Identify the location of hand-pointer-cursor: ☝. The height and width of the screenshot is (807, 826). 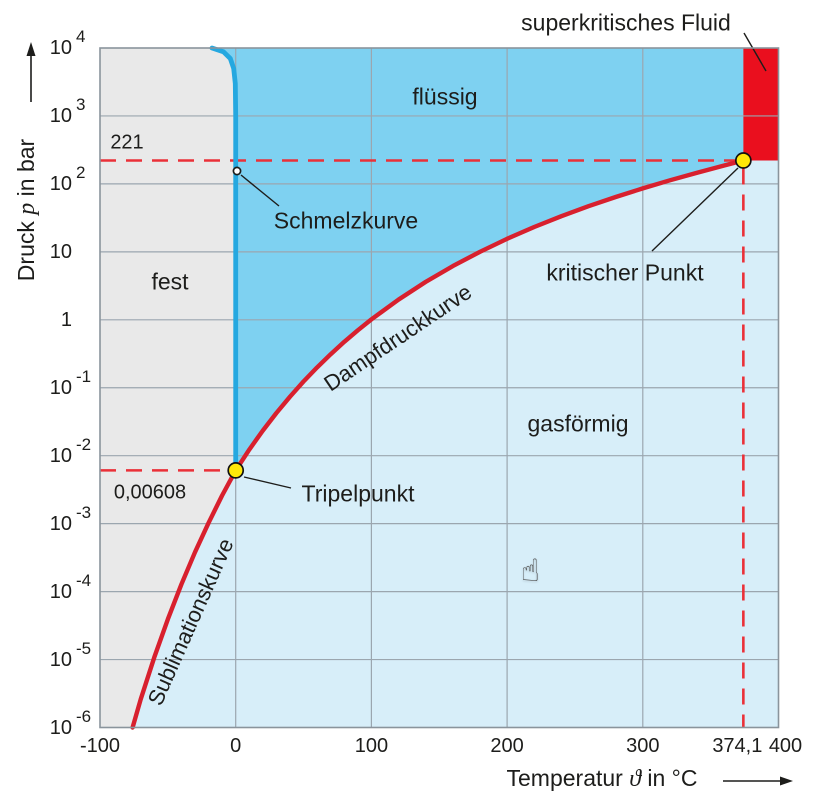
(530, 571).